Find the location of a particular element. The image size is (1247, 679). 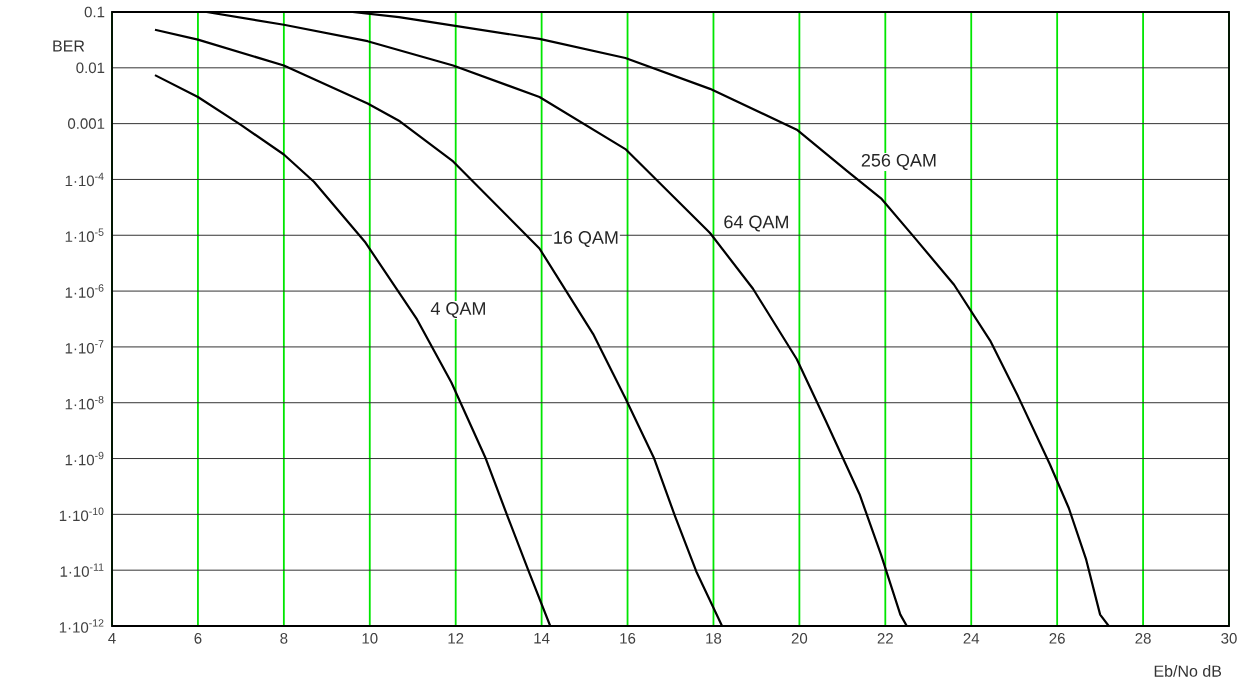

y-tick-label: 1·10$^{-8}$ is located at coordinates (84, 402).